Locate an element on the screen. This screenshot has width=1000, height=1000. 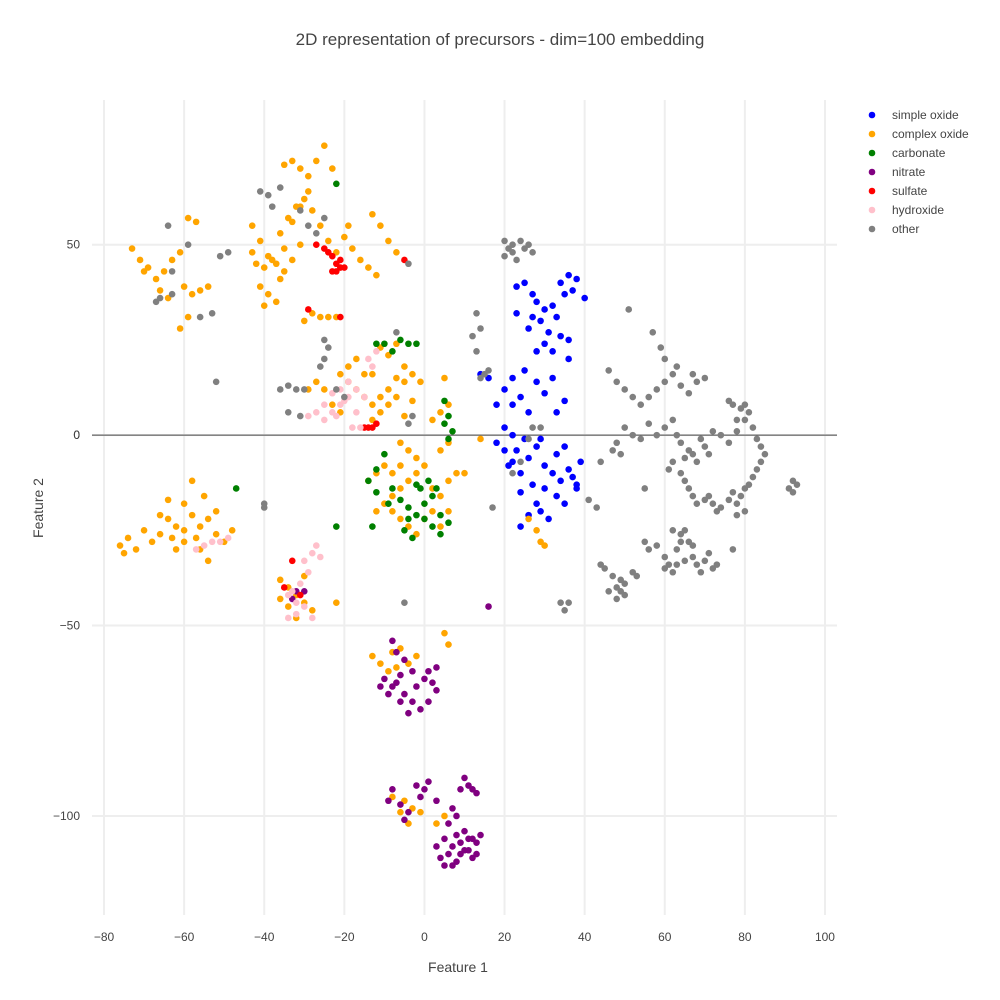
legend-item: other is located at coordinates (894, 229).